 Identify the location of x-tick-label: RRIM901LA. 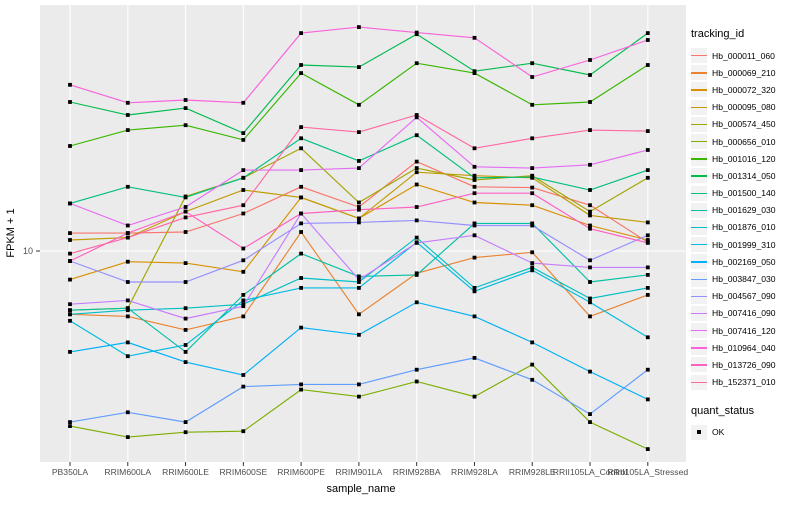
(358, 472).